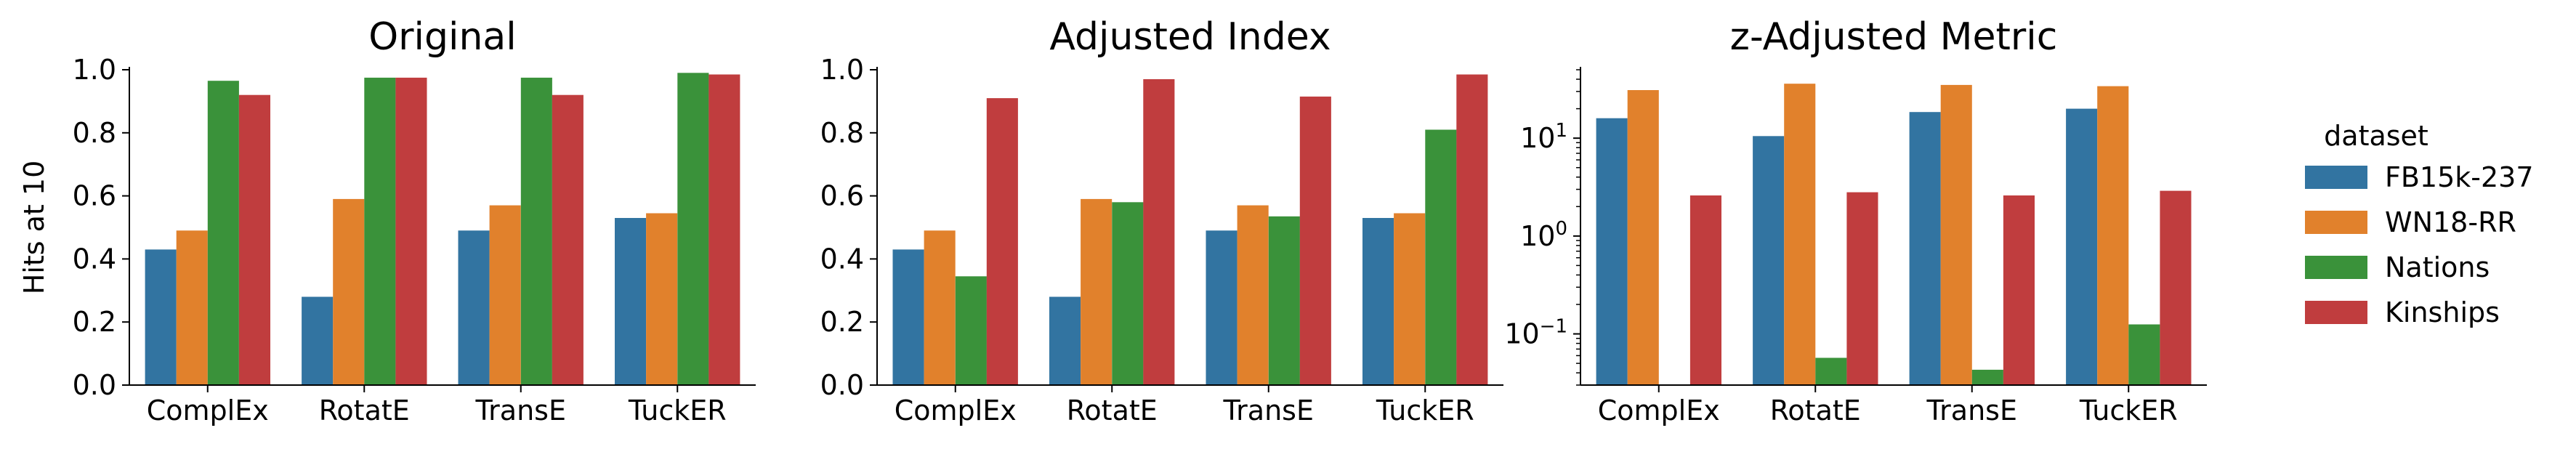  Describe the element at coordinates (2460, 177) in the screenshot. I see `legend-label: FB15k-237` at that location.